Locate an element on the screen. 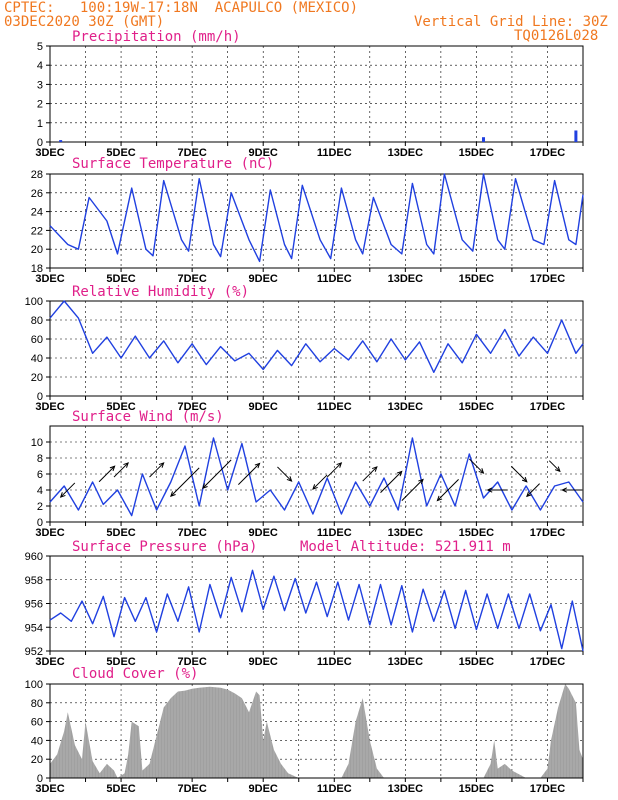 The height and width of the screenshot is (800, 618). header-line-1: CPTEC: 100:19W-17:18N ACAPULCO (MEXICO) is located at coordinates (181, 8).